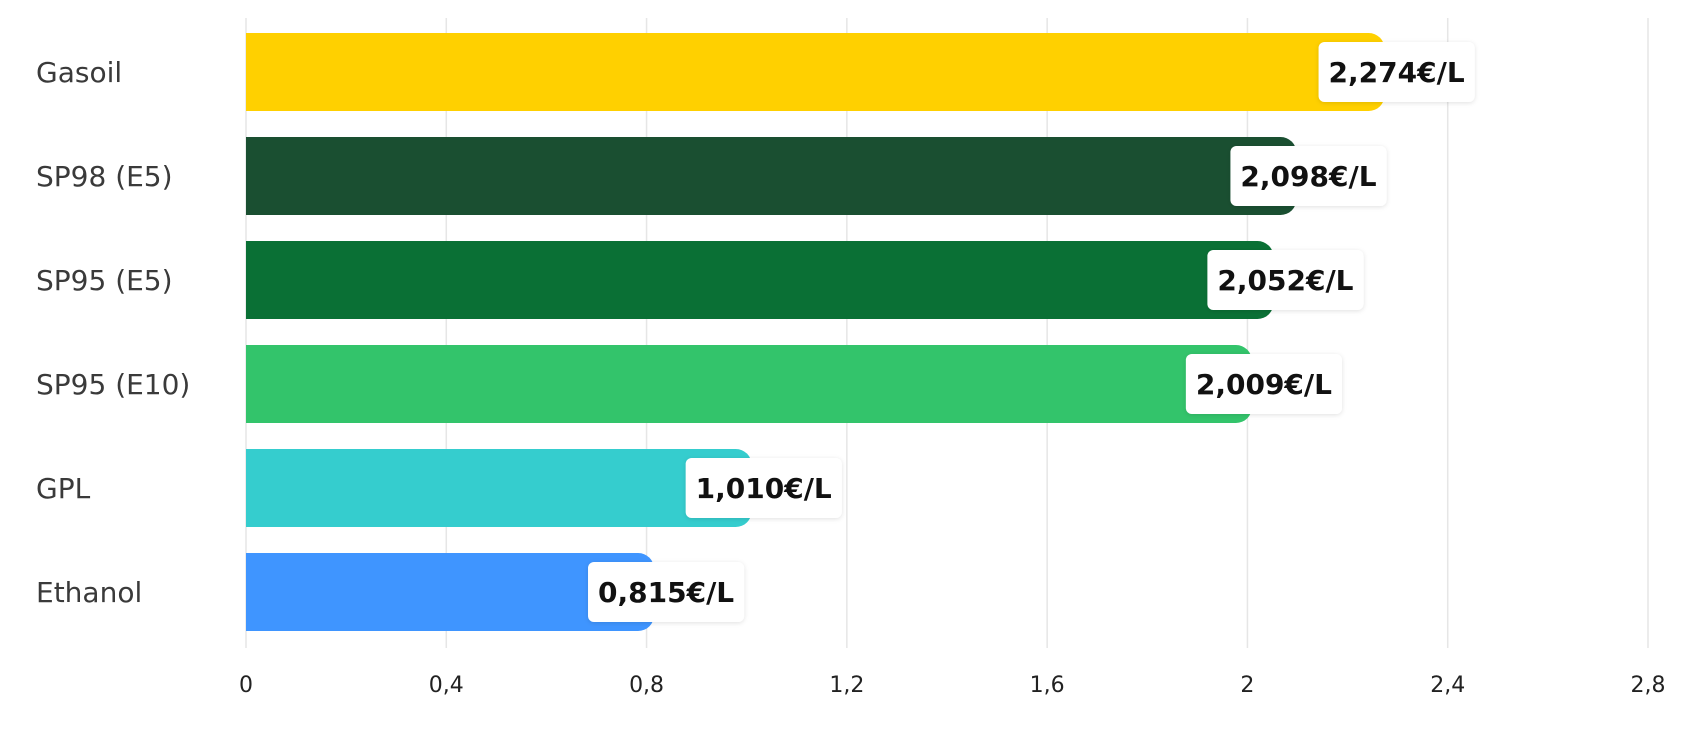 This screenshot has width=1706, height=744. I want to click on x-tick-label: 2, so click(1247, 685).